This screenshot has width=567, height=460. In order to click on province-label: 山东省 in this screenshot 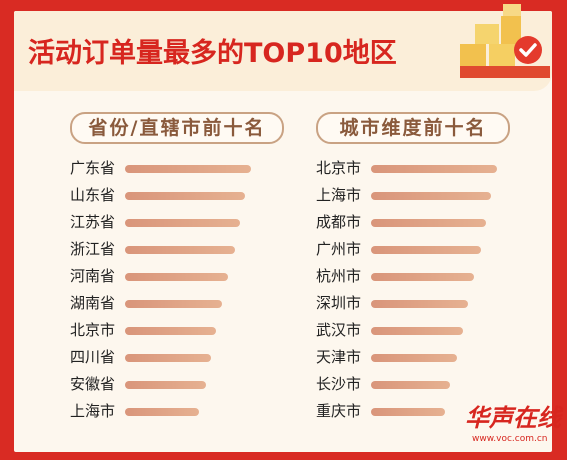, I will do `click(93, 195)`.